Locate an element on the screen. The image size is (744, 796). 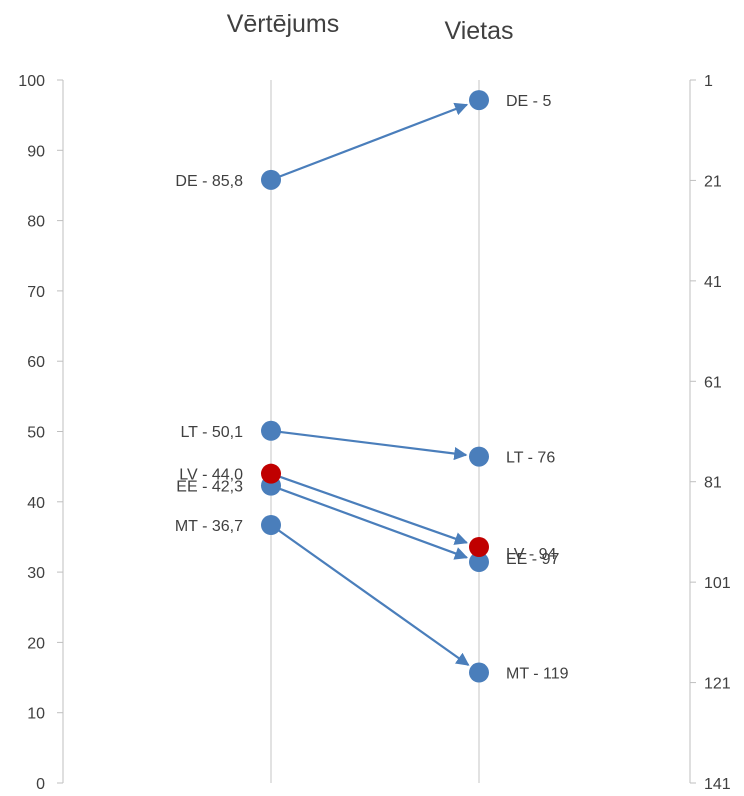
left-axis: 0 10 20 30 40 50 60 70 80 90 100 is located at coordinates (41, 433).